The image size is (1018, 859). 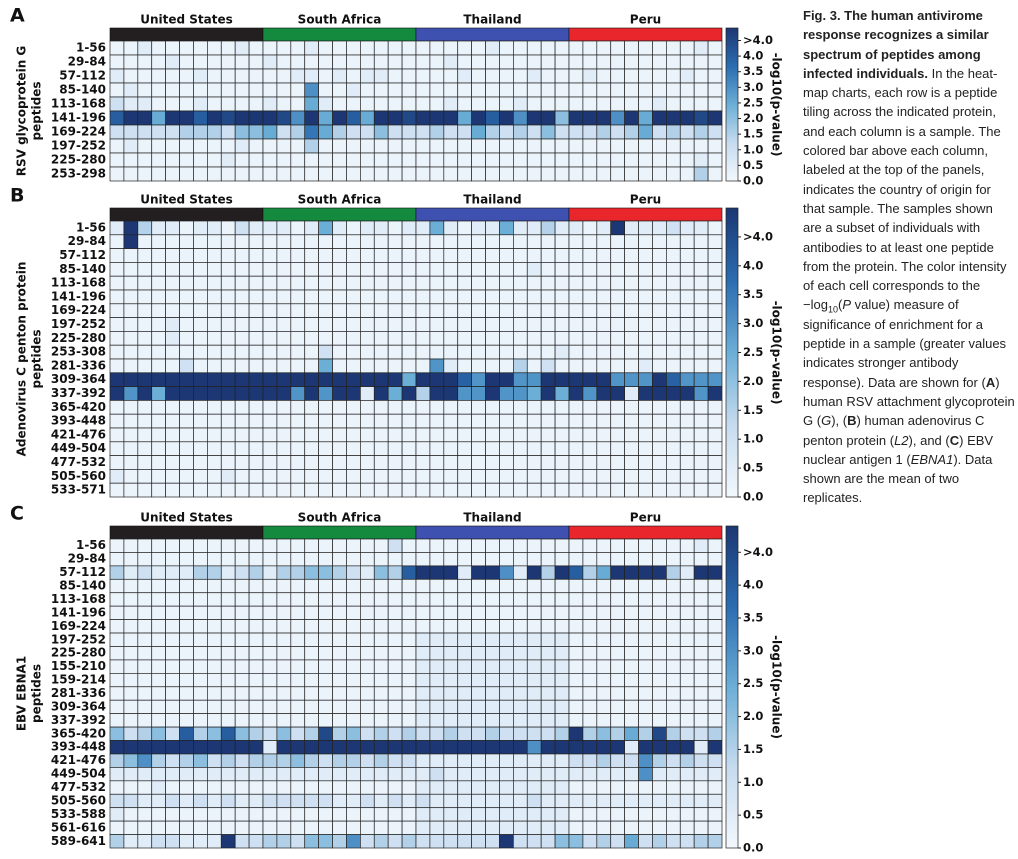 What do you see at coordinates (753, 497) in the screenshot?
I see `colorbar-tick-label: 0.0` at bounding box center [753, 497].